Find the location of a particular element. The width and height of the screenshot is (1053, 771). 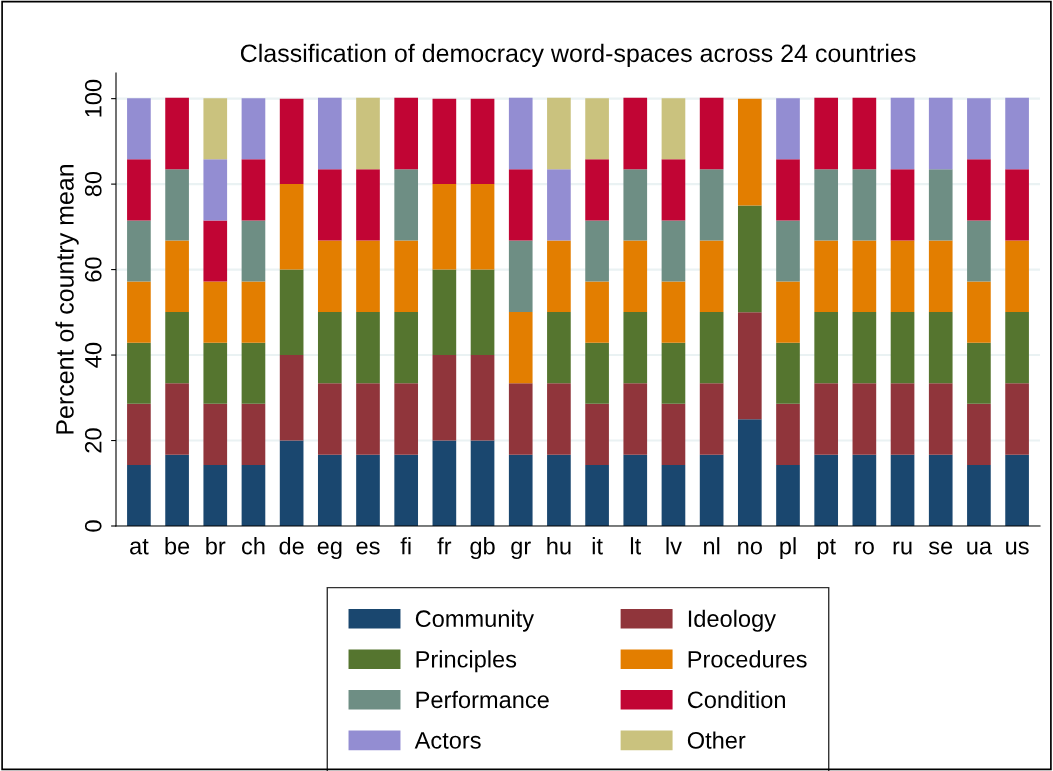

legend-label: Procedures is located at coordinates (747, 659).